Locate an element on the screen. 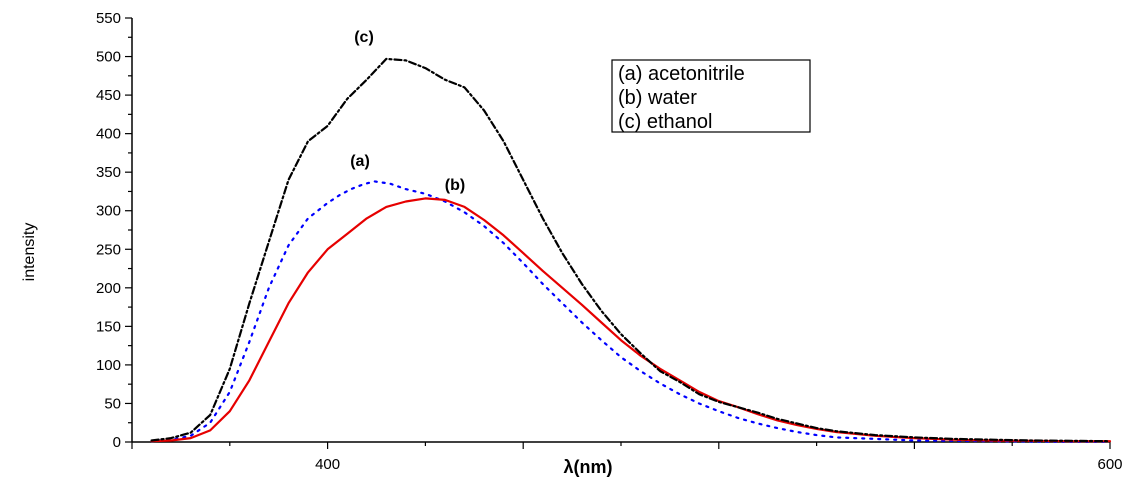 Image resolution: width=1131 pixels, height=477 pixels. y-tick-label: 0 is located at coordinates (117, 442).